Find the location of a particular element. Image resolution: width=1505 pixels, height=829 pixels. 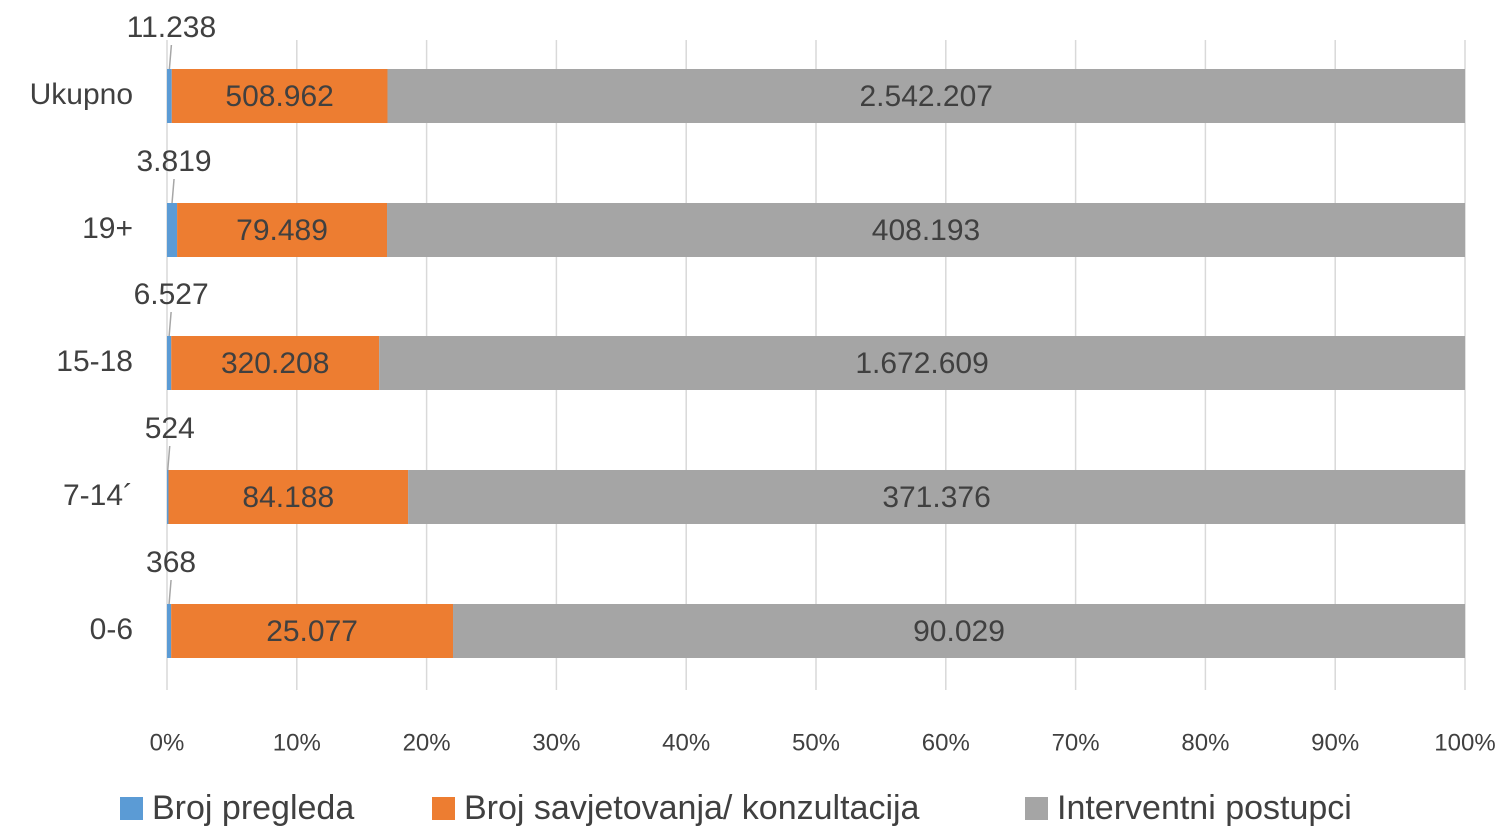

x-tick-label: 90% is located at coordinates (1335, 742).